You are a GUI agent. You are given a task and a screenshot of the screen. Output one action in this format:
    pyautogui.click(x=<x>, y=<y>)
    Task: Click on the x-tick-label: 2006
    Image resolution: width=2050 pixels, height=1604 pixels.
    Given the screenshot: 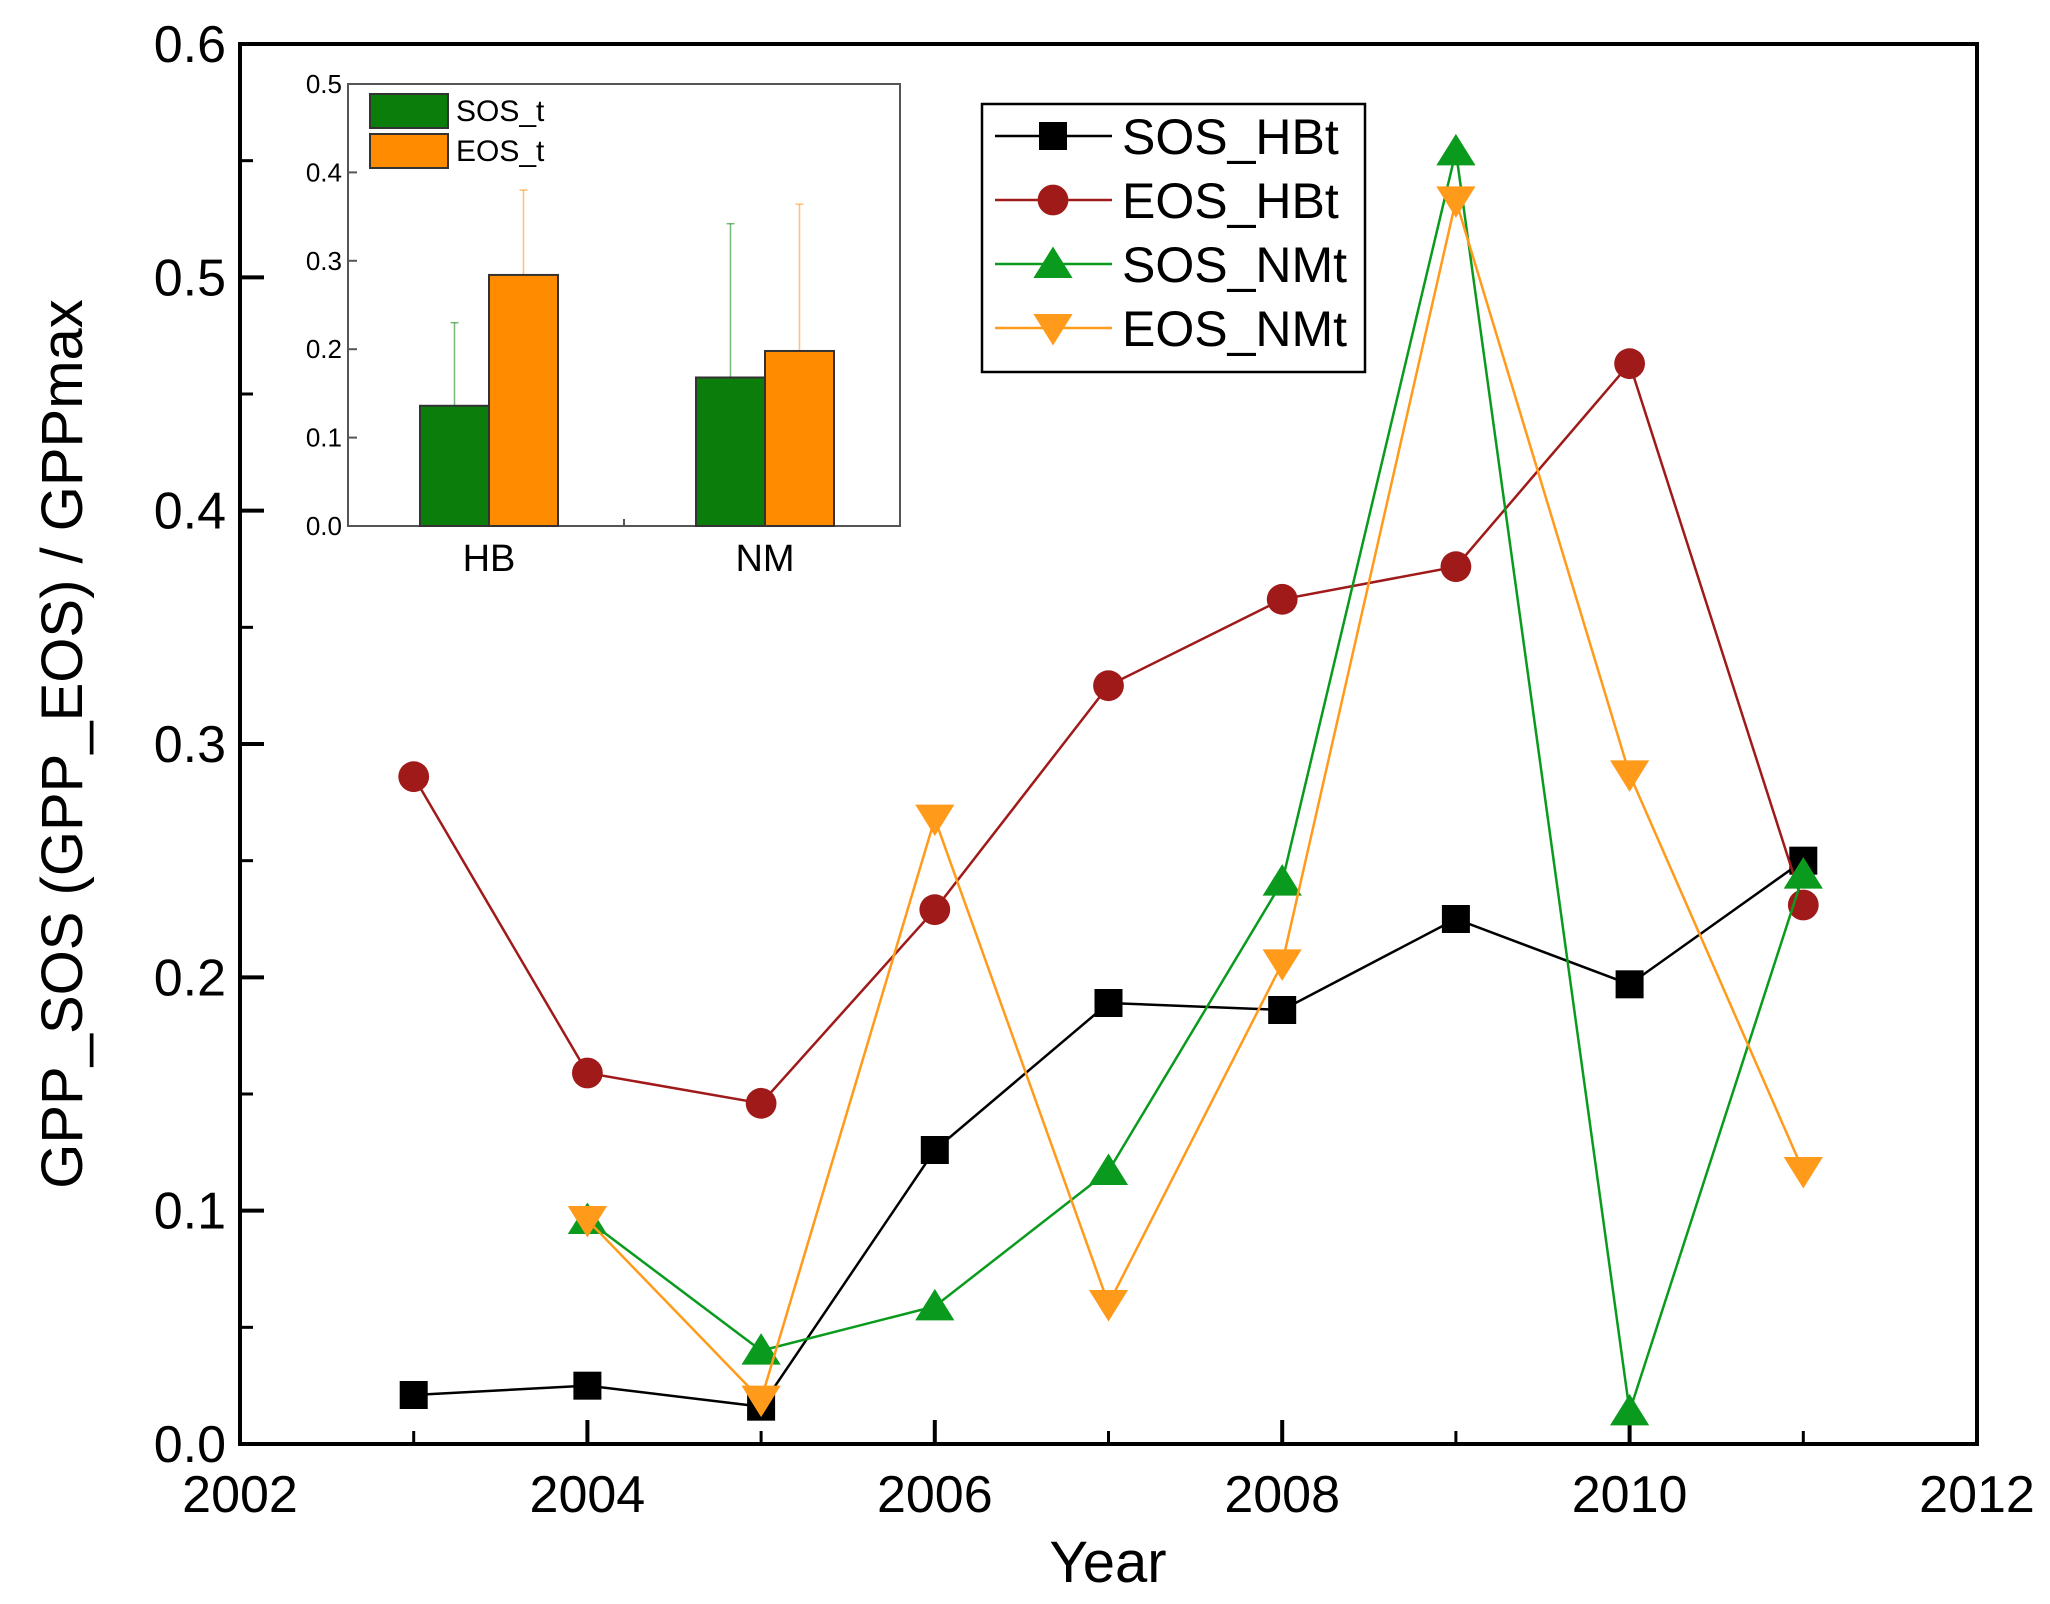 What is the action you would take?
    pyautogui.click(x=935, y=1495)
    